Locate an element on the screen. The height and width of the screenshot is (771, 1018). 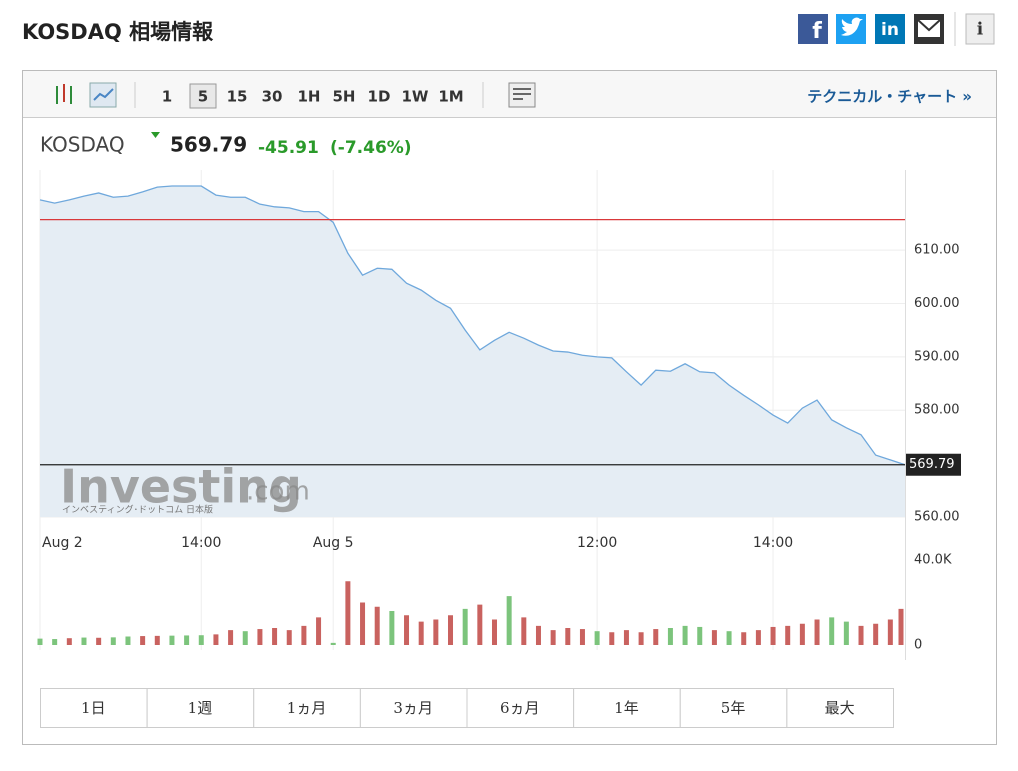
interval-button: 5H is located at coordinates (344, 97).